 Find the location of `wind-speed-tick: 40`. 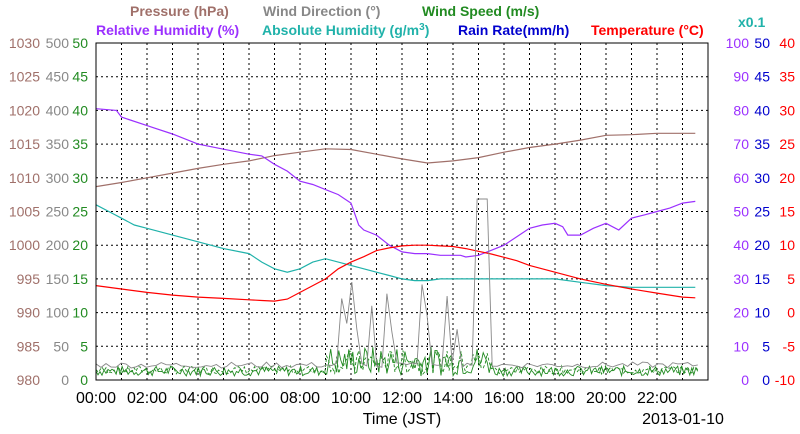

wind-speed-tick: 40 is located at coordinates (80, 110).